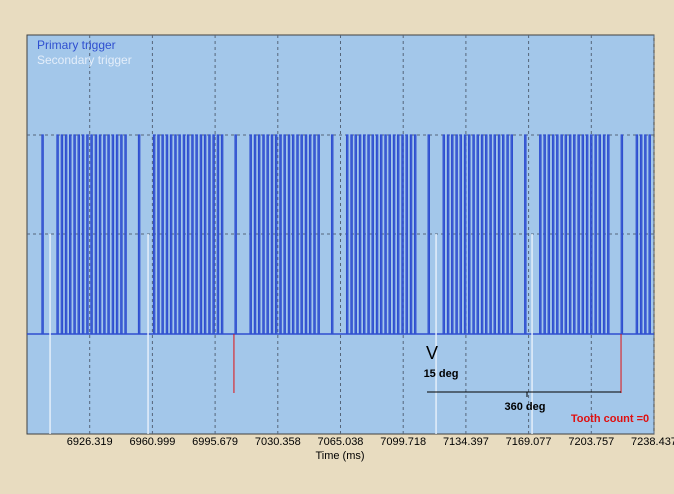 The image size is (674, 494). Describe the element at coordinates (84, 60) in the screenshot. I see `legend-entry: Secondary trigger` at that location.